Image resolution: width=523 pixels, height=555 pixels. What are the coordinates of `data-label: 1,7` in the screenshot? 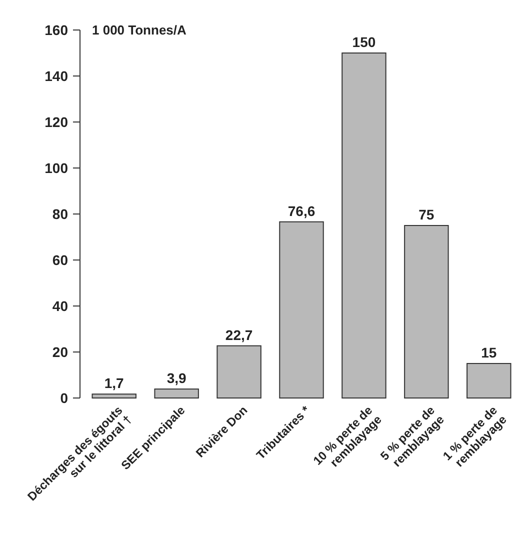 It's located at (114, 383).